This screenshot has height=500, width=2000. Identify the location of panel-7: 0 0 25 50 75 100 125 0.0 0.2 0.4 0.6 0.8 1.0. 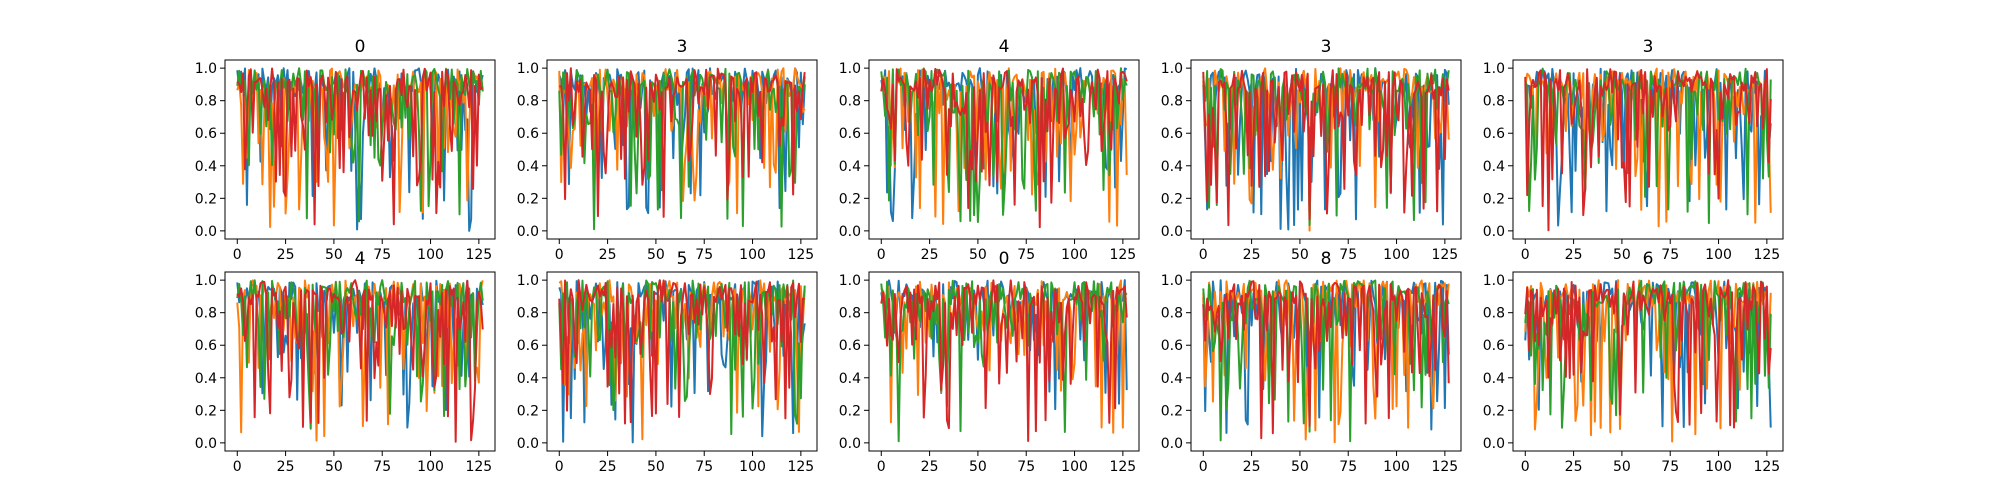
(989, 362).